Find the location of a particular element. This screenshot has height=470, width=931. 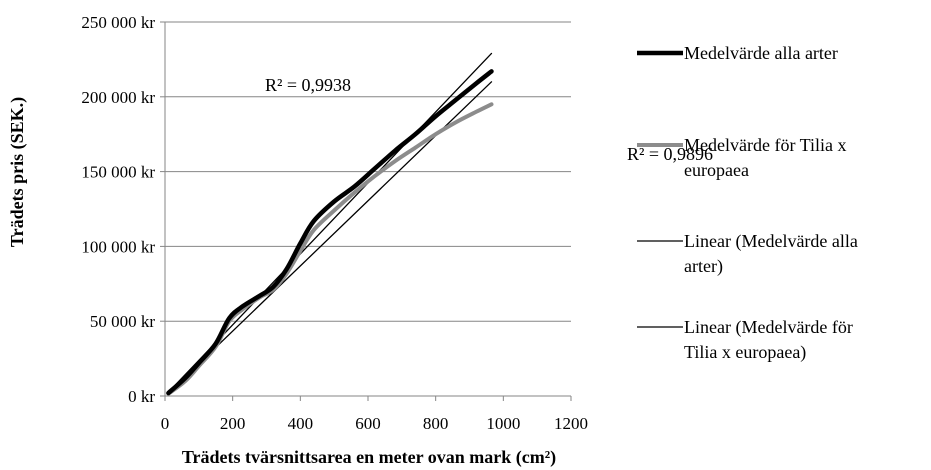

x-tick-label: 600 is located at coordinates (368, 423).